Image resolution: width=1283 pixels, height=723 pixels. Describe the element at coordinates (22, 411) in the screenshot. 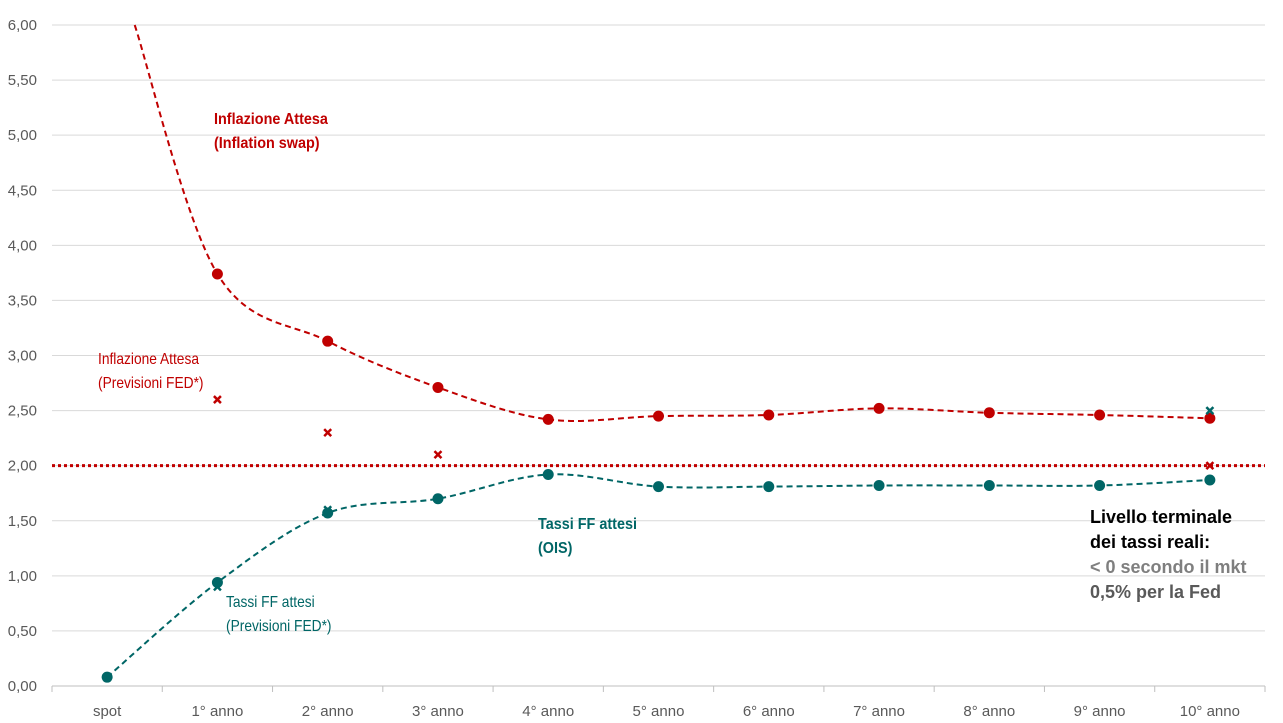

I see `y-tick-label: 2,50` at that location.